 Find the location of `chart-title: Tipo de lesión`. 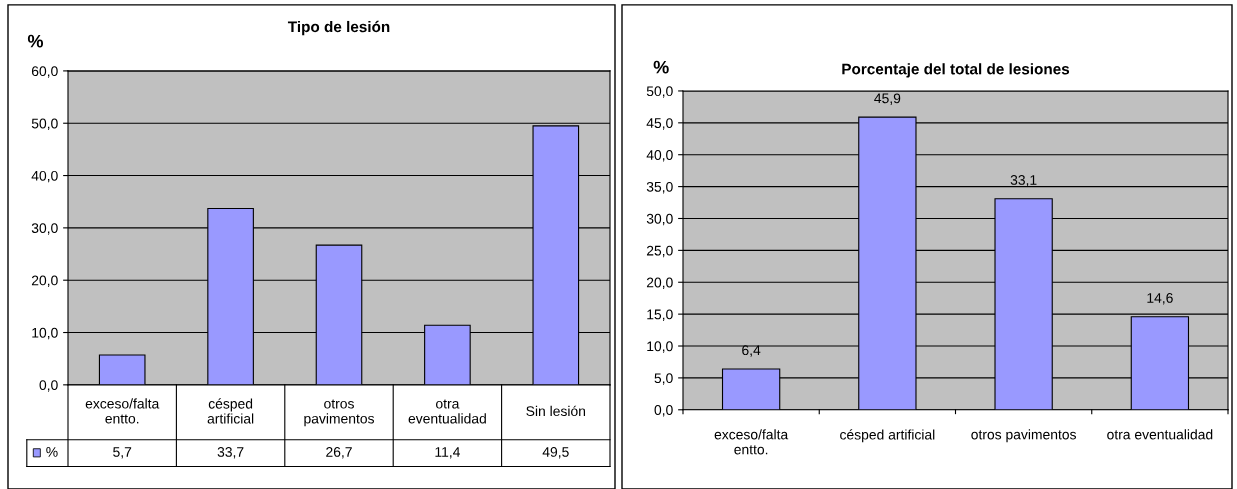

chart-title: Tipo de lesión is located at coordinates (338, 28).